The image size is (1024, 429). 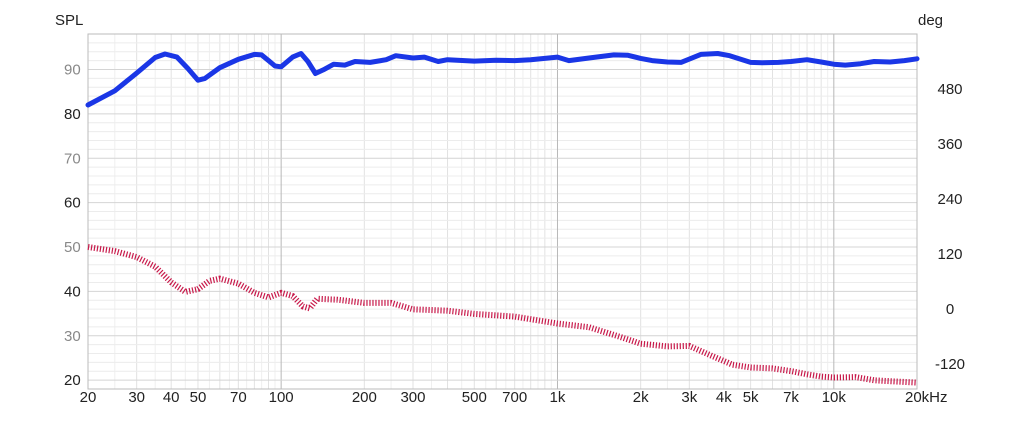 I want to click on x-axis-tick-label: 50, so click(x=198, y=397).